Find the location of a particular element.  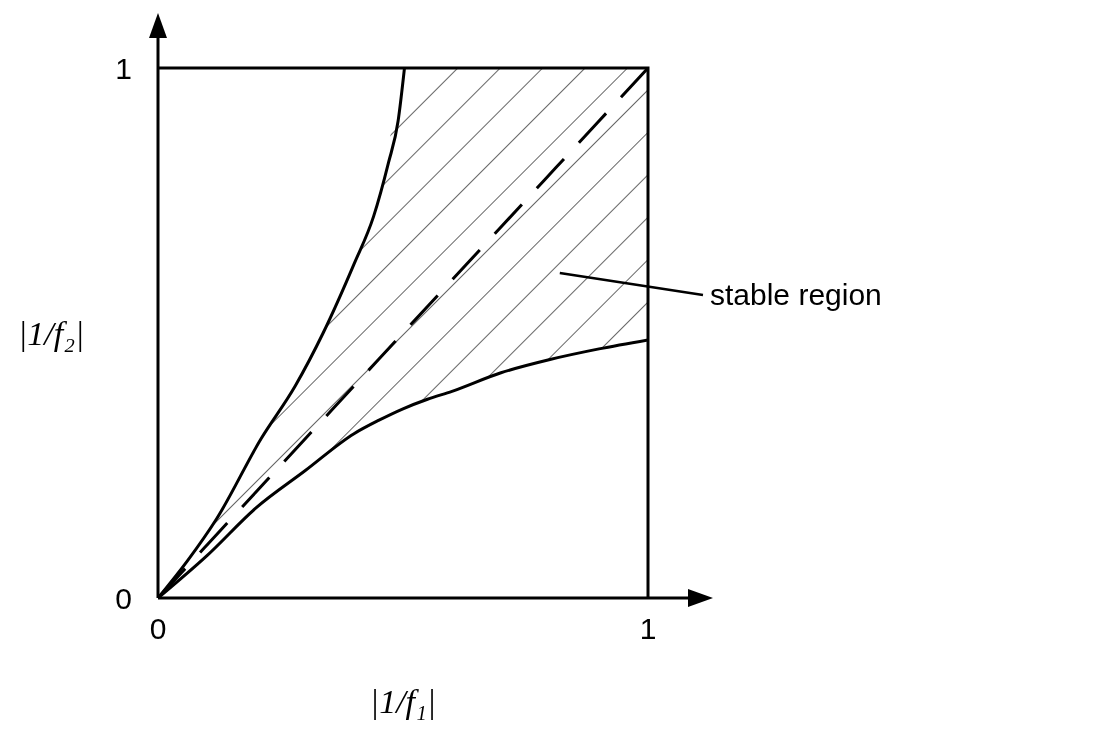

text: stable region is located at coordinates (796, 294).